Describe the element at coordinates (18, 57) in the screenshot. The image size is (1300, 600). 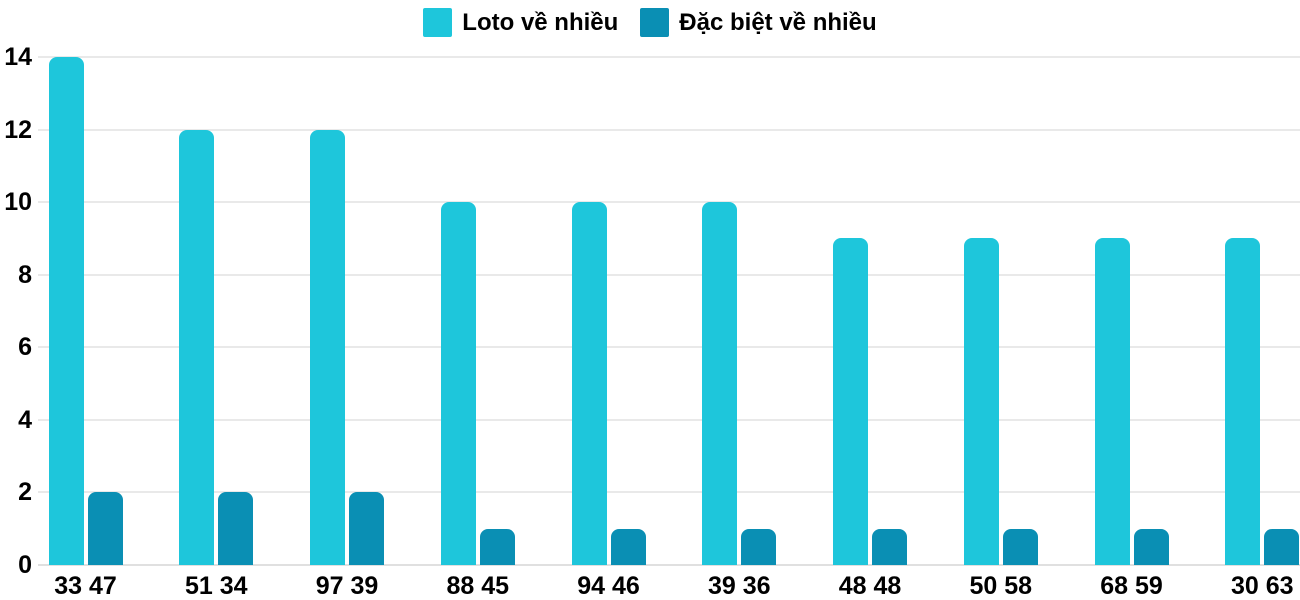
I see `y-axis-tick-14: 14` at that location.